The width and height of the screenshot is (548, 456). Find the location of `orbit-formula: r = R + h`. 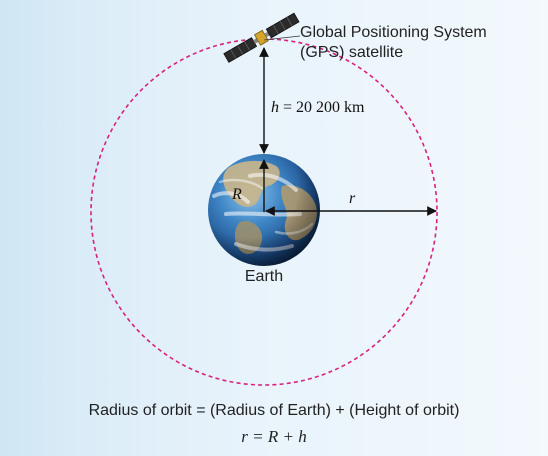

orbit-formula: r = R + h is located at coordinates (274, 436).